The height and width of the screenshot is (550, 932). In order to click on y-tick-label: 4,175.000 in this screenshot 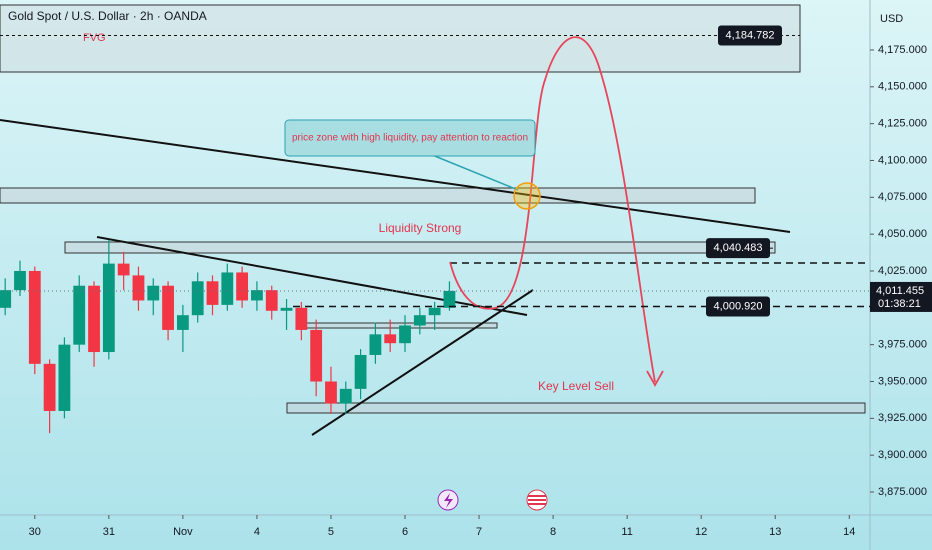, I will do `click(902, 50)`.